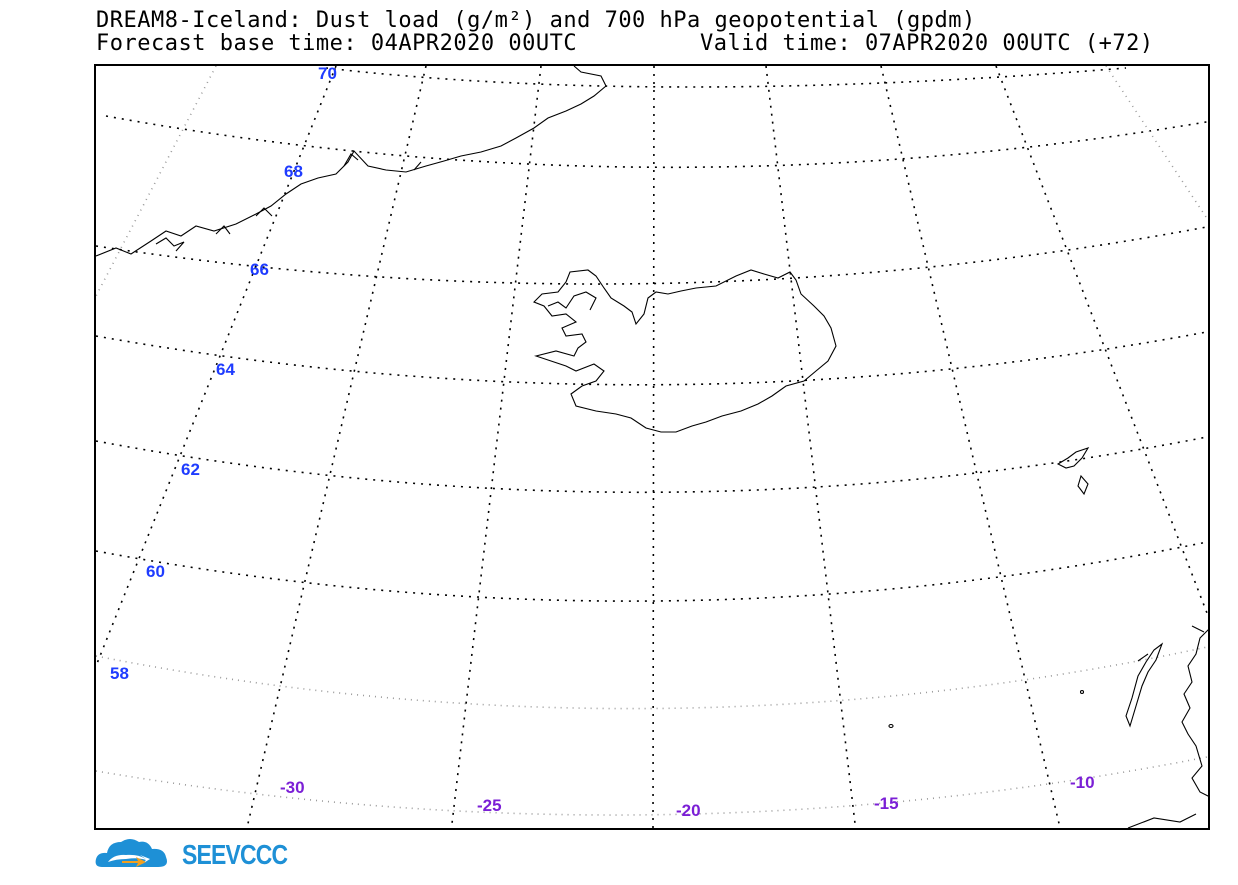  I want to click on lat-label-58: 58, so click(119, 673).